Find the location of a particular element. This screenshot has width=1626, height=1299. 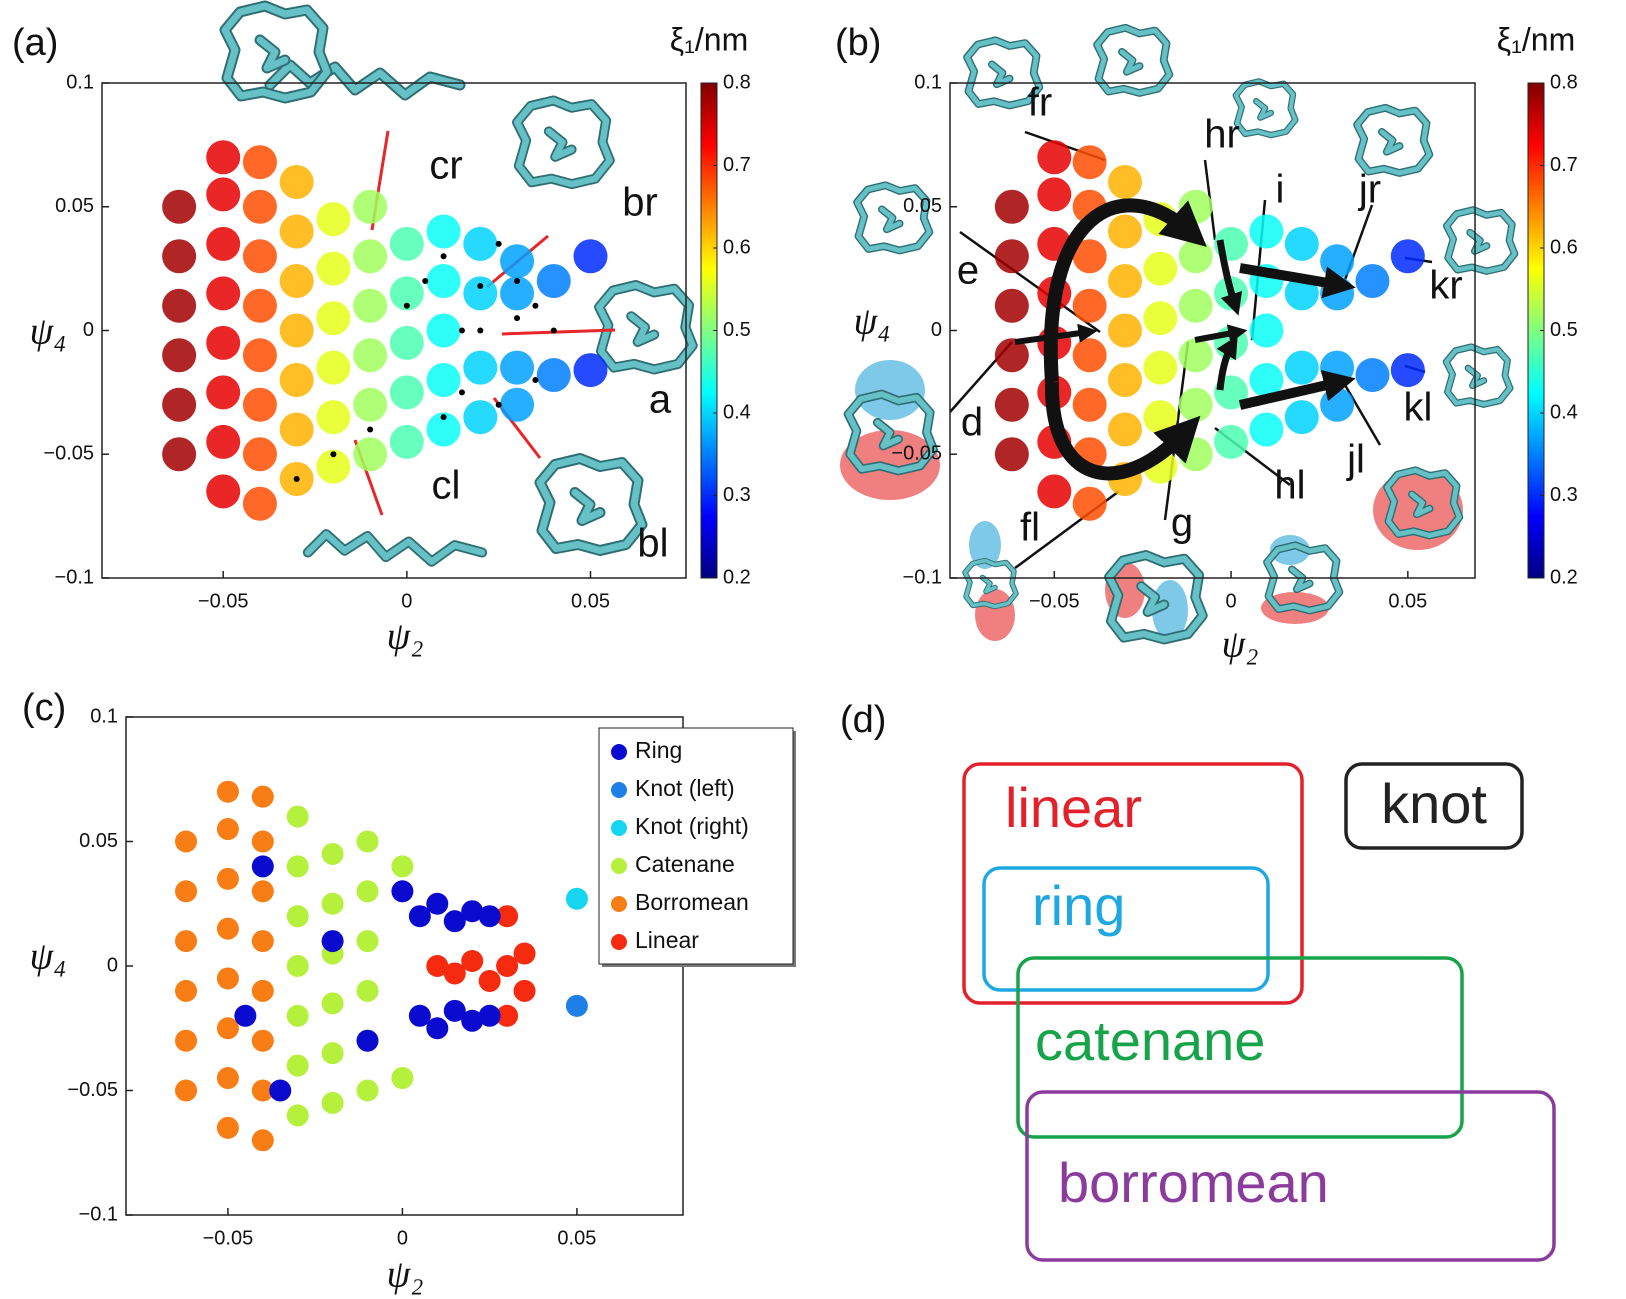

set-label: linear is located at coordinates (1073, 807).